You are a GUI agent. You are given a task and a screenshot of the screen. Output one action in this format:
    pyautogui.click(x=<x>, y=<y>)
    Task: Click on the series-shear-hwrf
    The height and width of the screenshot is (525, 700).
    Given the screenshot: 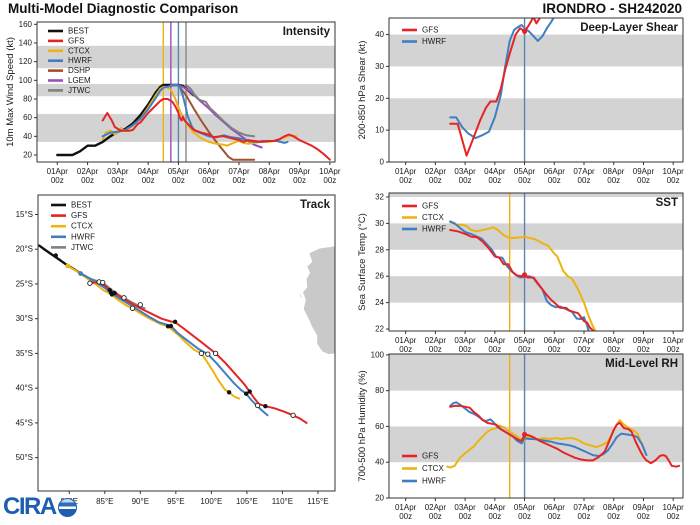 What is the action you would take?
    pyautogui.click(x=502, y=79)
    